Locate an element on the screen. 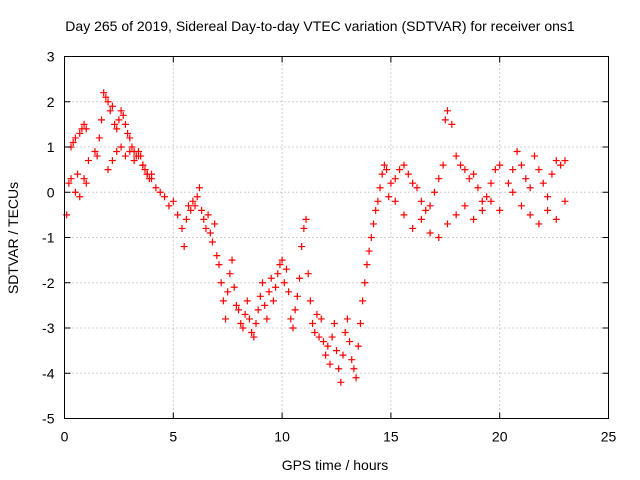  x-tick-label: 15 is located at coordinates (391, 437).